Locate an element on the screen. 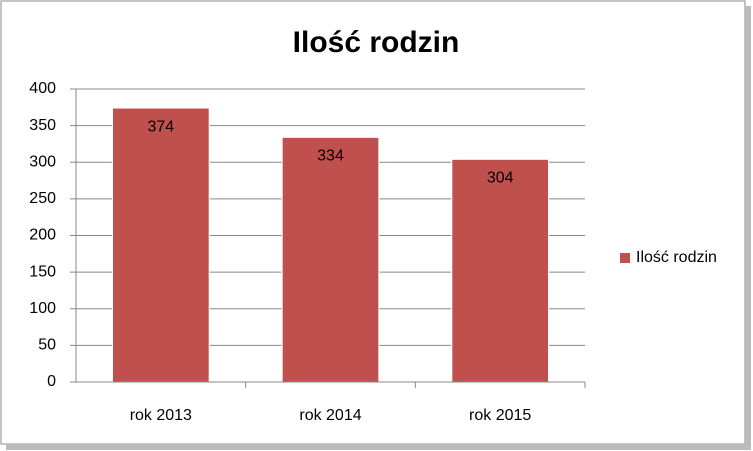 This screenshot has width=753, height=451. x-tick-label: rok 2013 is located at coordinates (161, 415).